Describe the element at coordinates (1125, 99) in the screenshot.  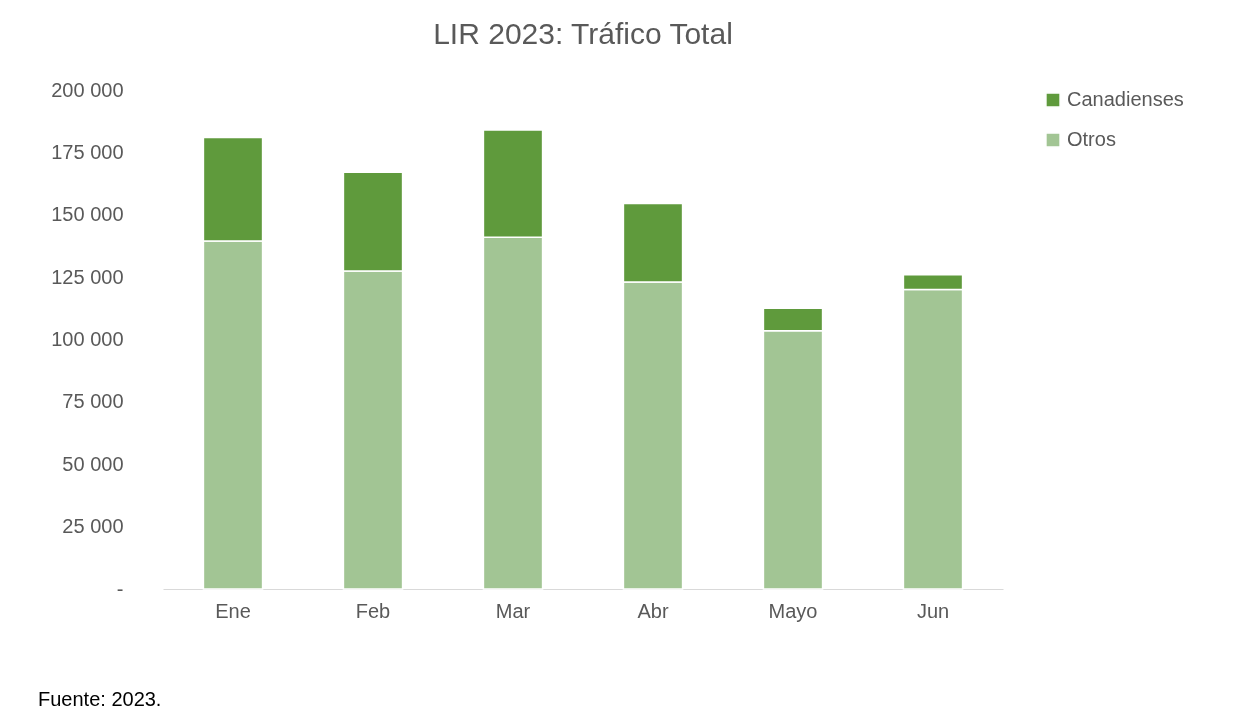
I see `legend-label: Canadienses` at that location.